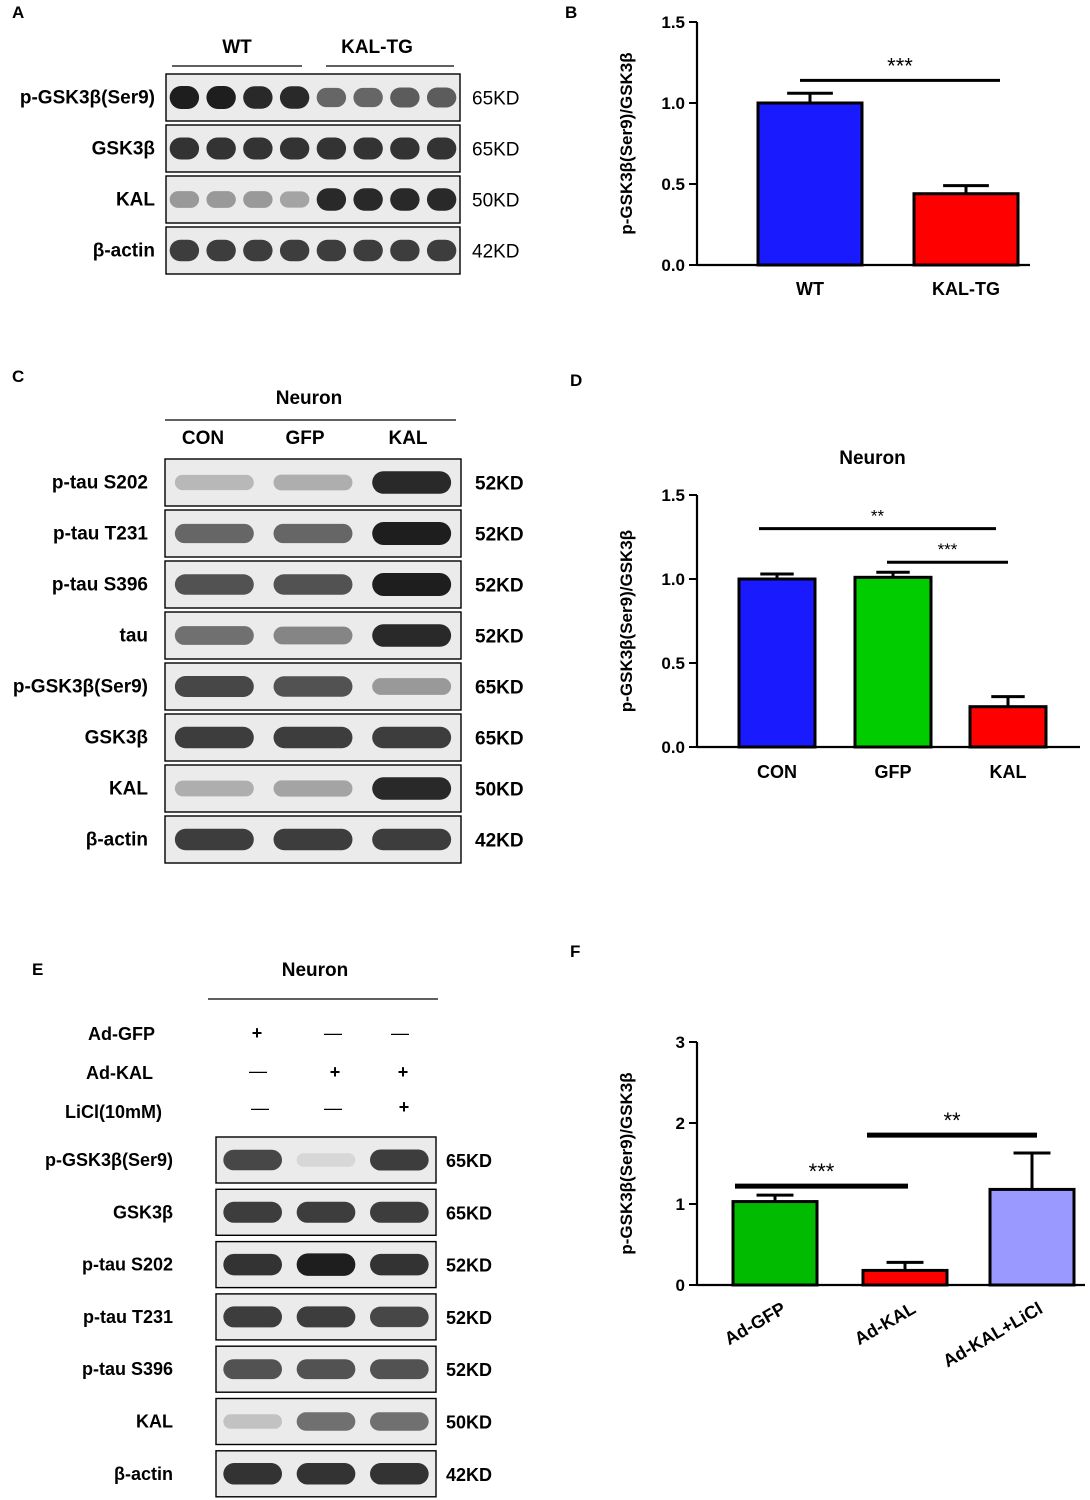 This screenshot has height=1500, width=1090. Describe the element at coordinates (109, 1160) in the screenshot. I see `blot-e-row-label-p-gsk3-ser9: p-GSK3β(Ser9)` at that location.